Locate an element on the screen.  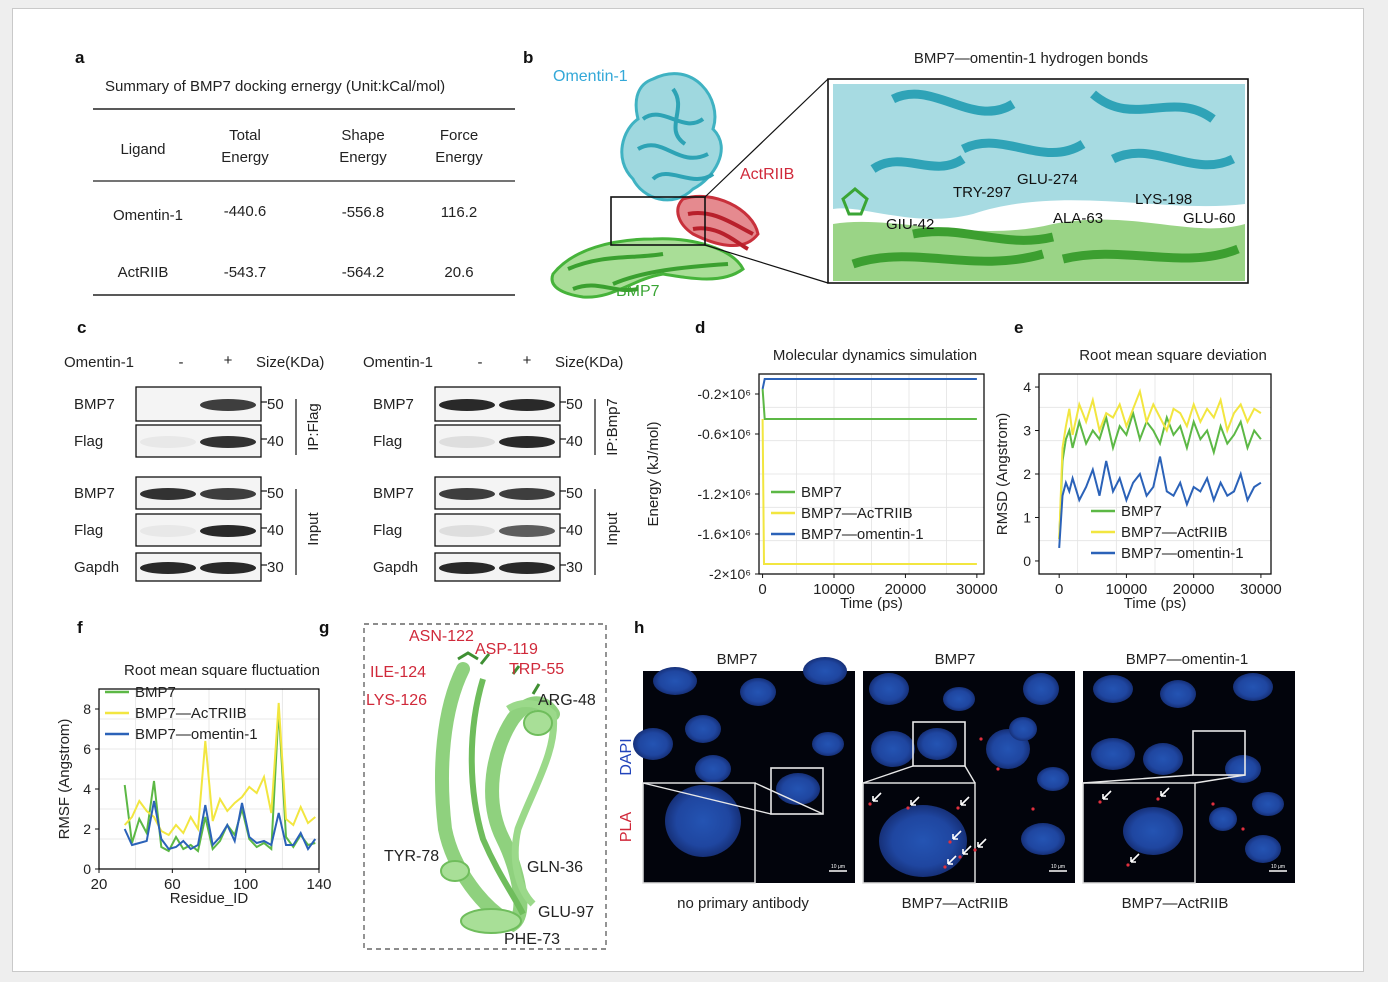
pla-top-label-3: BMP7—omentin-1 is located at coordinates (1187, 659).